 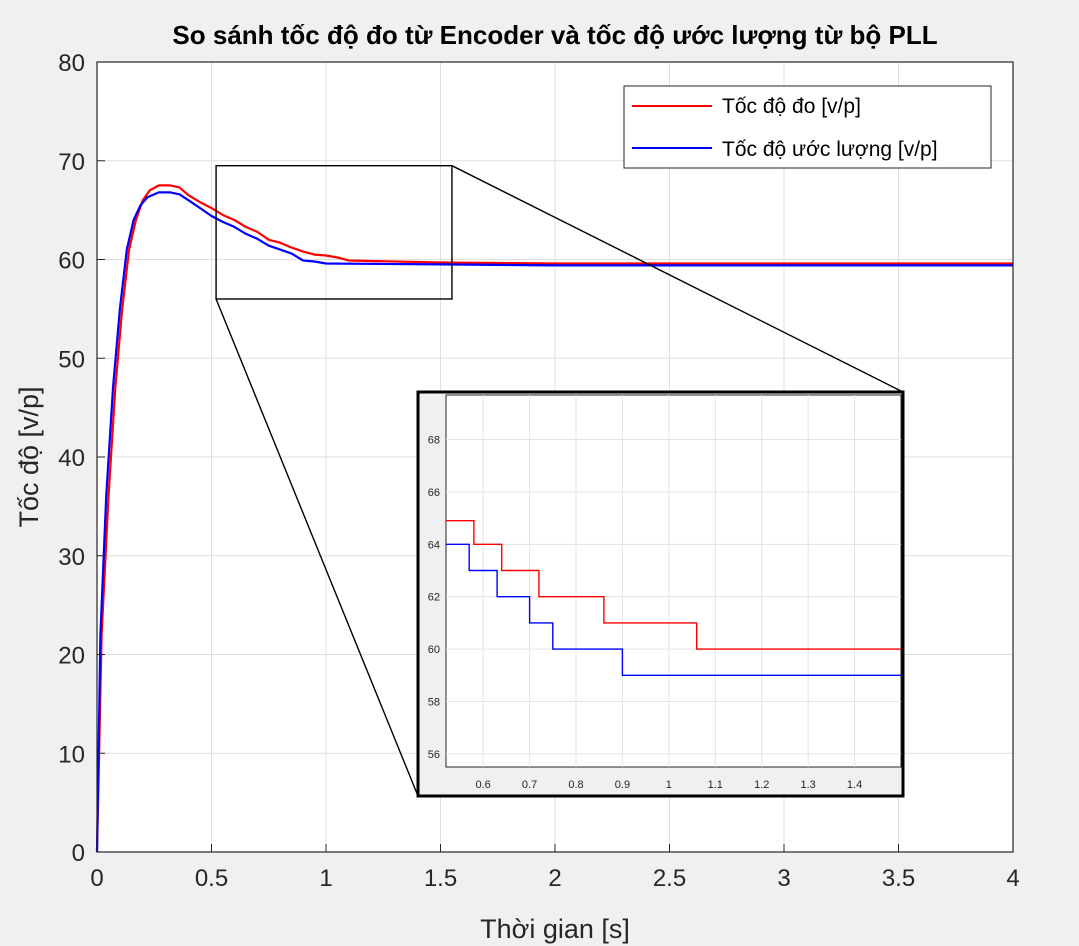 I want to click on inset-y-tick-label: 58, so click(x=434, y=703).